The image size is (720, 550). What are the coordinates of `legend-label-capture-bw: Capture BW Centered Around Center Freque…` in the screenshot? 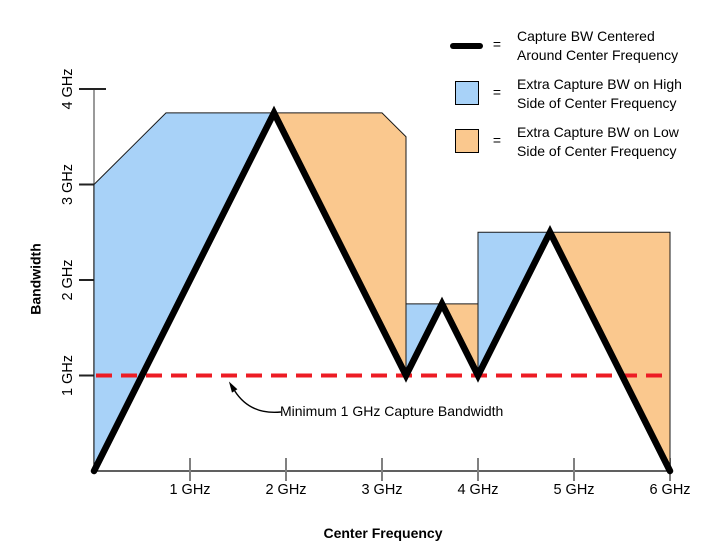 It's located at (597, 46).